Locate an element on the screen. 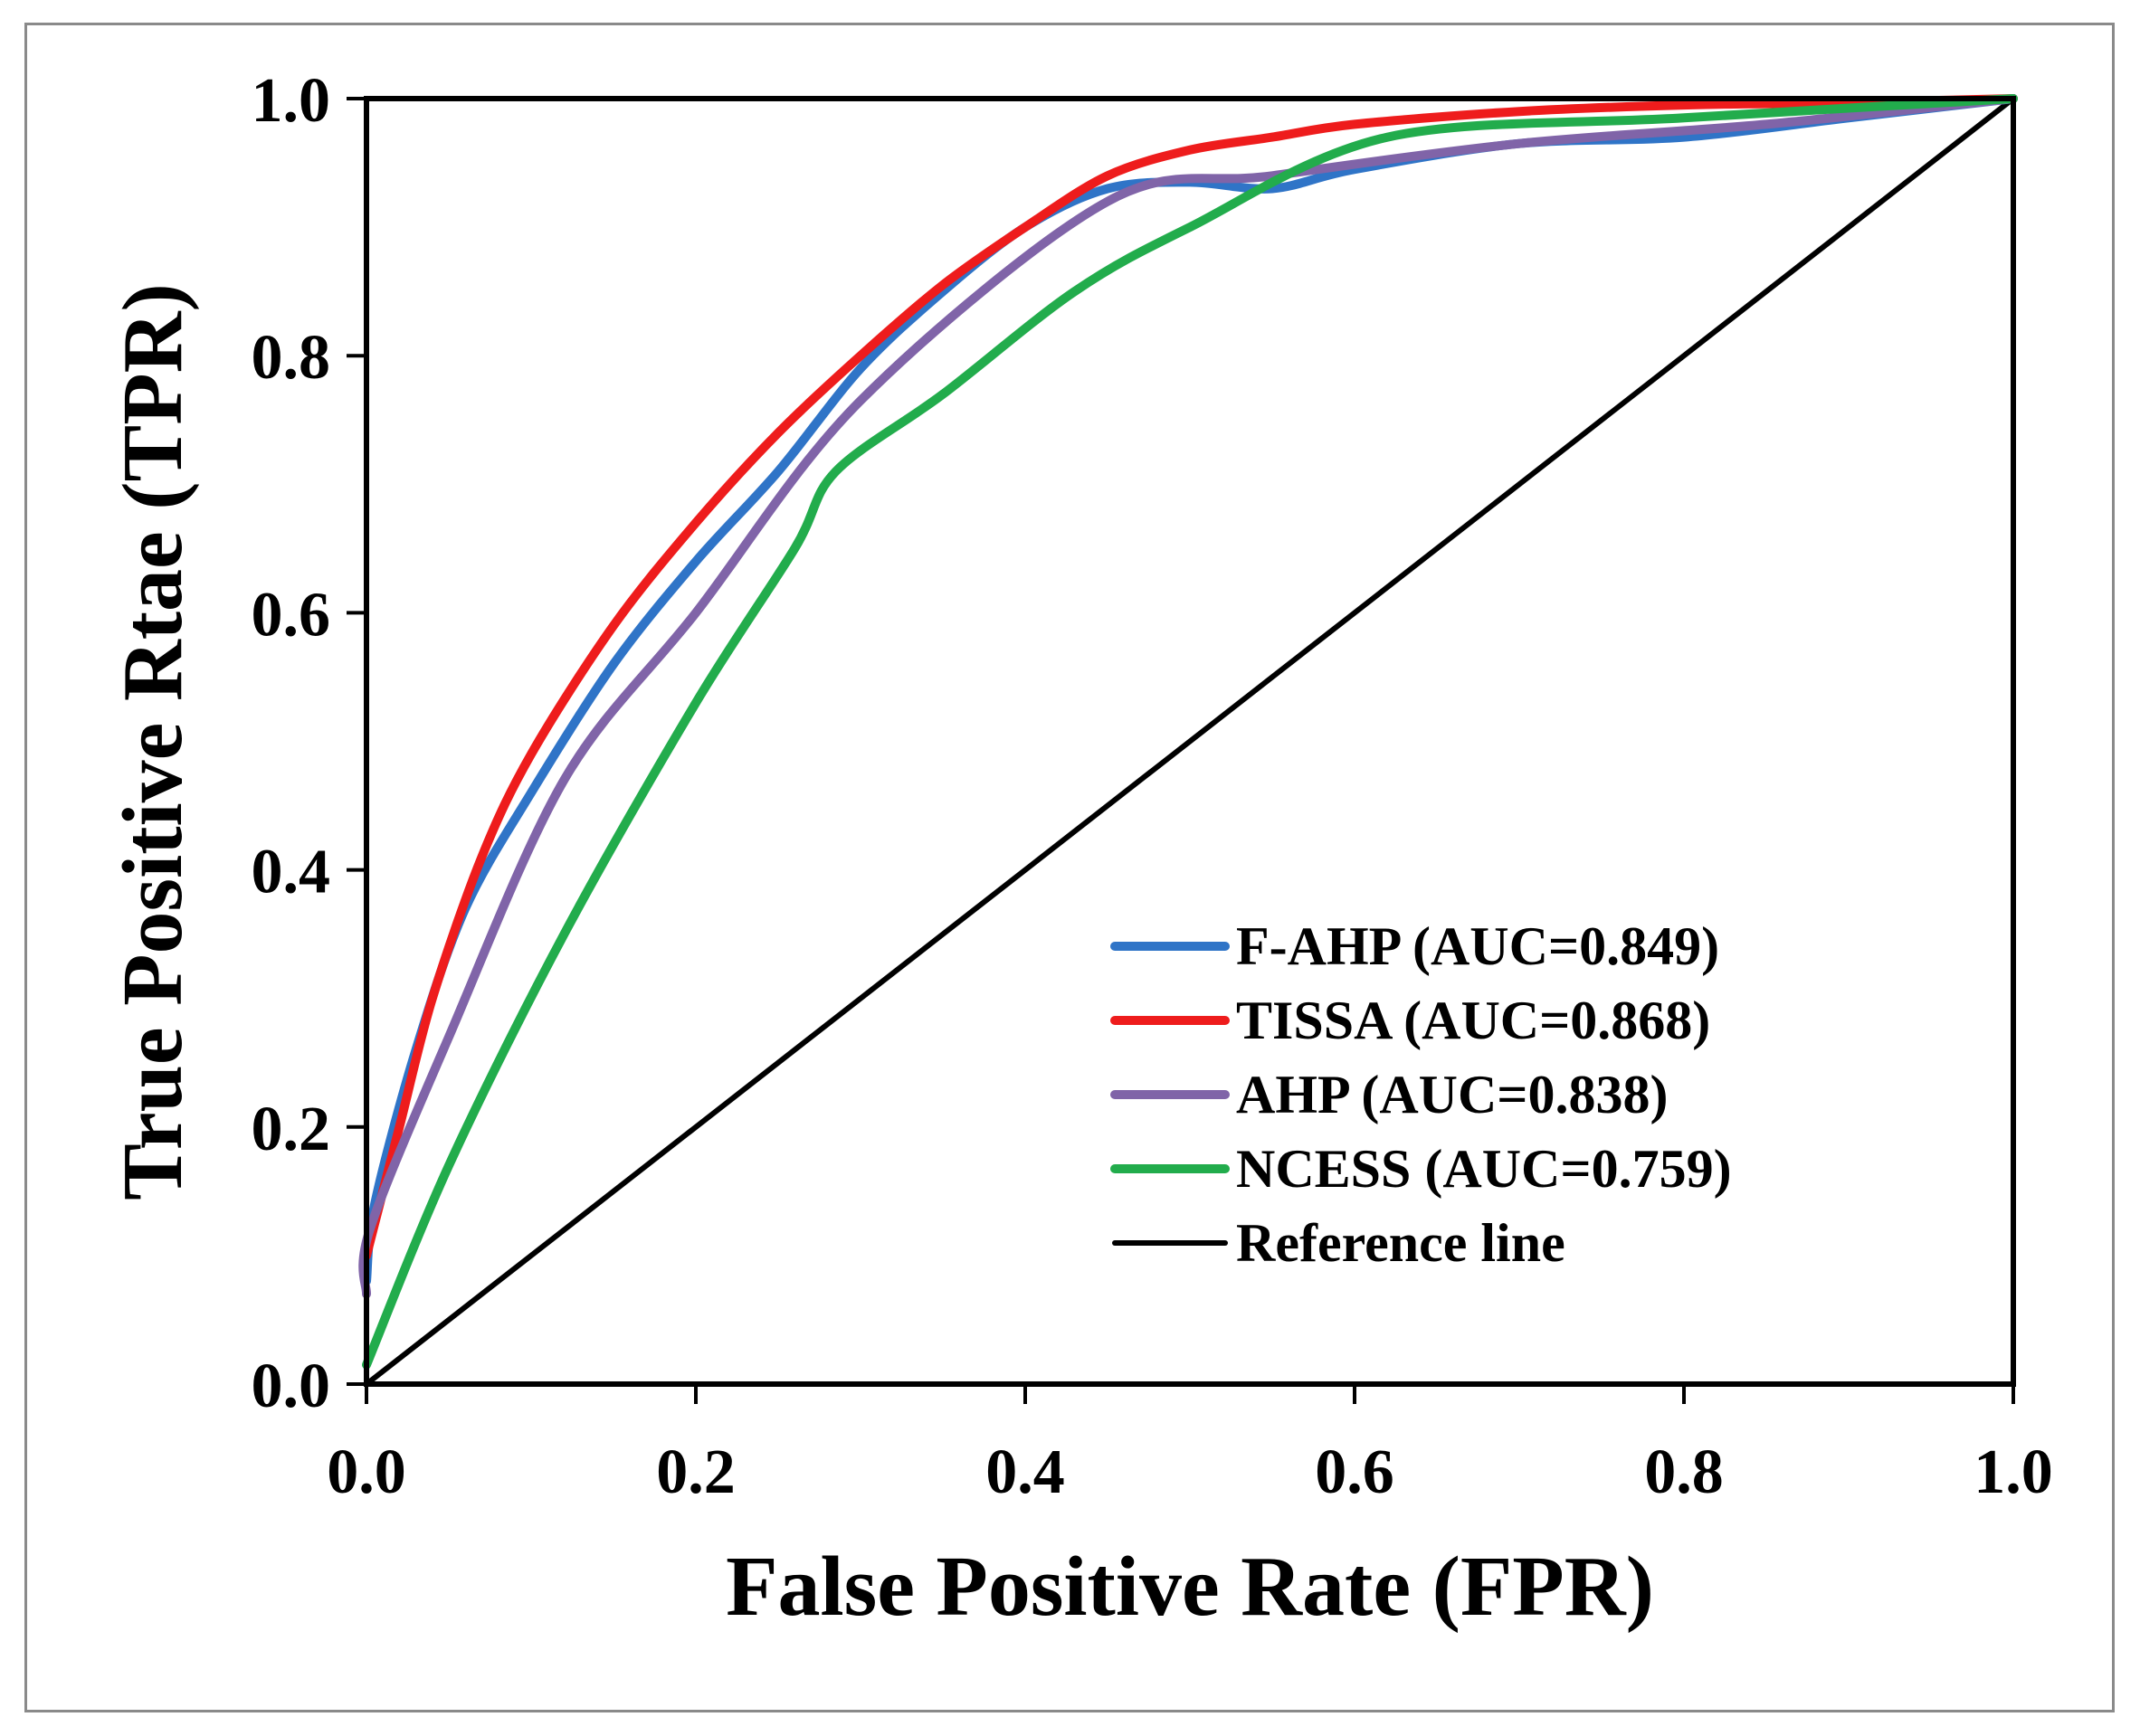  y-tick-label: 0.8 is located at coordinates (292, 358).